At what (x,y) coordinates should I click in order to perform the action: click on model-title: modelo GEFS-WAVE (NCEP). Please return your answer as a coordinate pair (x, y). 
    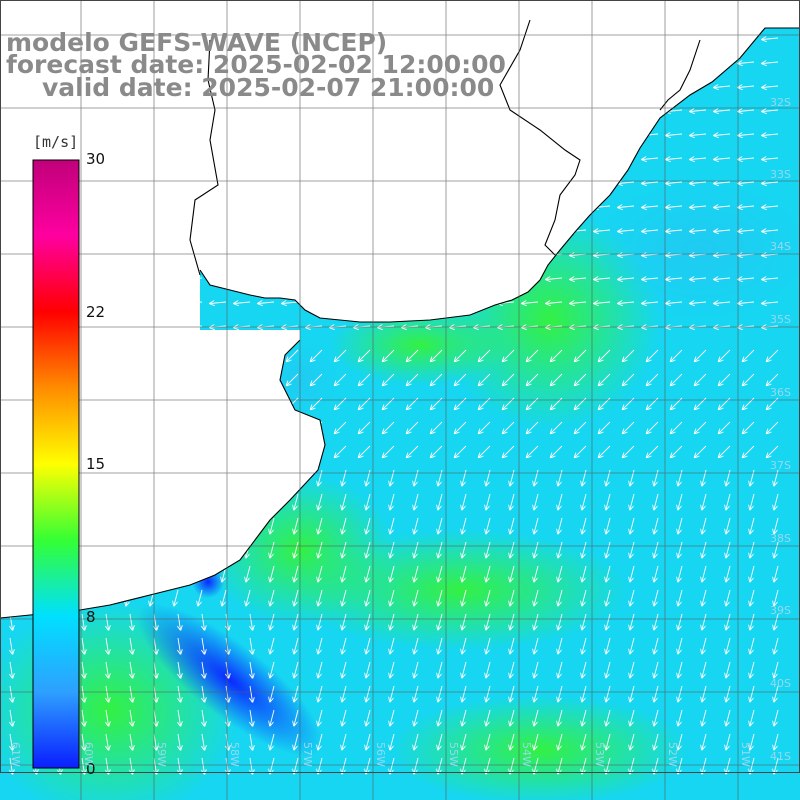
    Looking at the image, I should click on (197, 42).